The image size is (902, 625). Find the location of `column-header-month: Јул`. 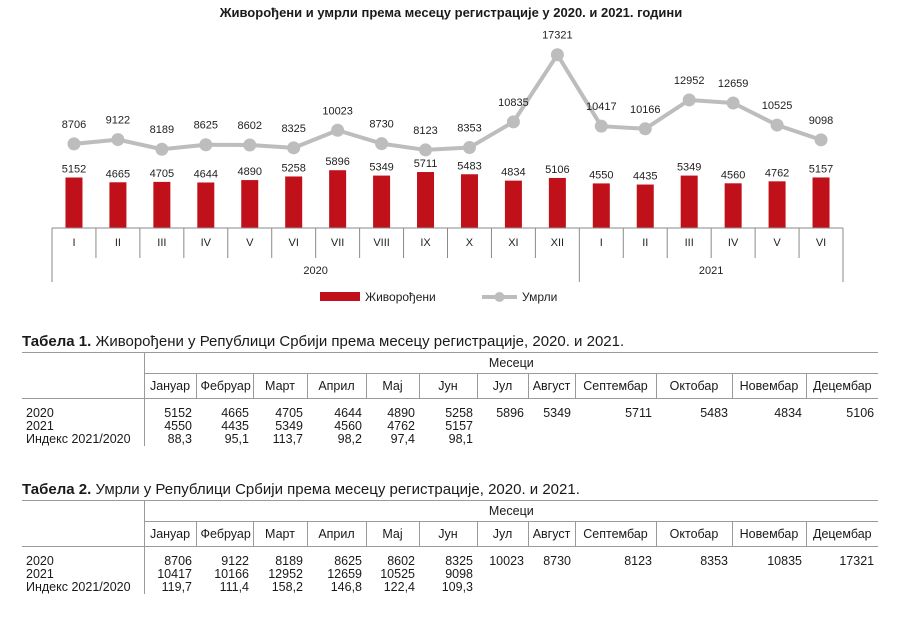

column-header-month: Јул is located at coordinates (502, 386).